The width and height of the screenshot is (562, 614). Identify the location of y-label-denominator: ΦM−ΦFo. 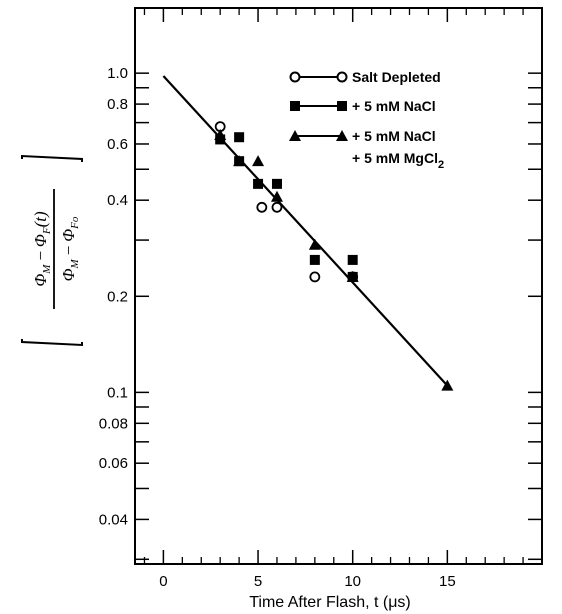
(70, 248).